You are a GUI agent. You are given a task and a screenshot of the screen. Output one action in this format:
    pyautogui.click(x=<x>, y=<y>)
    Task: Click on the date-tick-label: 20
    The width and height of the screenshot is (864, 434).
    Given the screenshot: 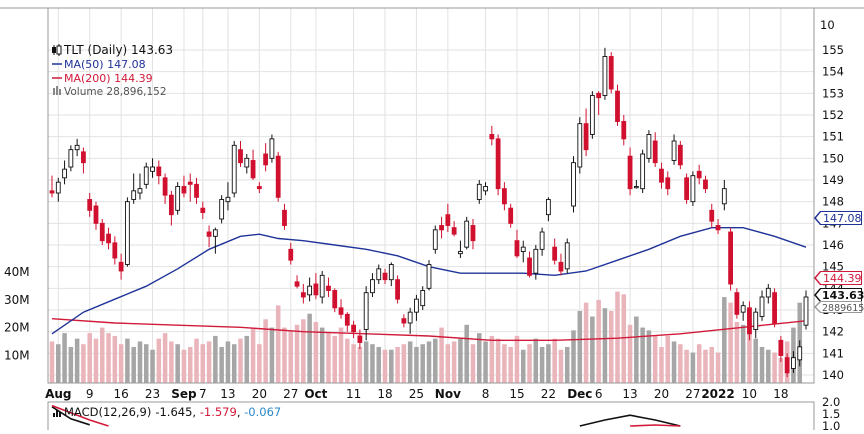 What is the action you would take?
    pyautogui.click(x=259, y=394)
    